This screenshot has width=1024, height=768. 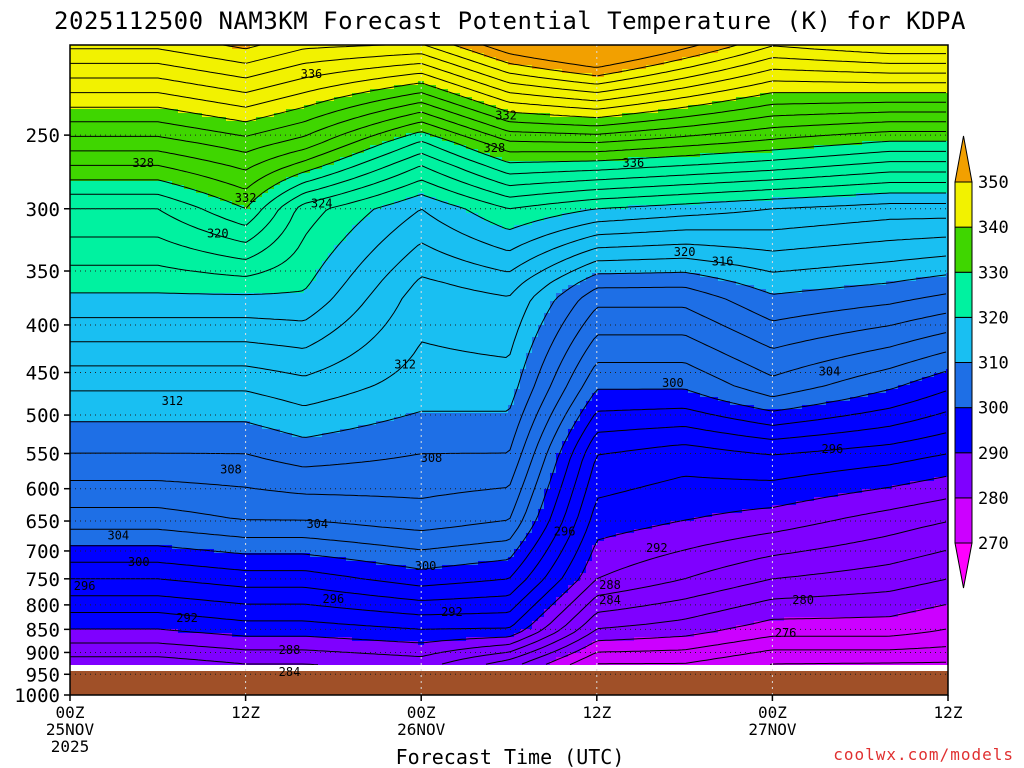 I want to click on contour-label: 292, so click(x=452, y=612).